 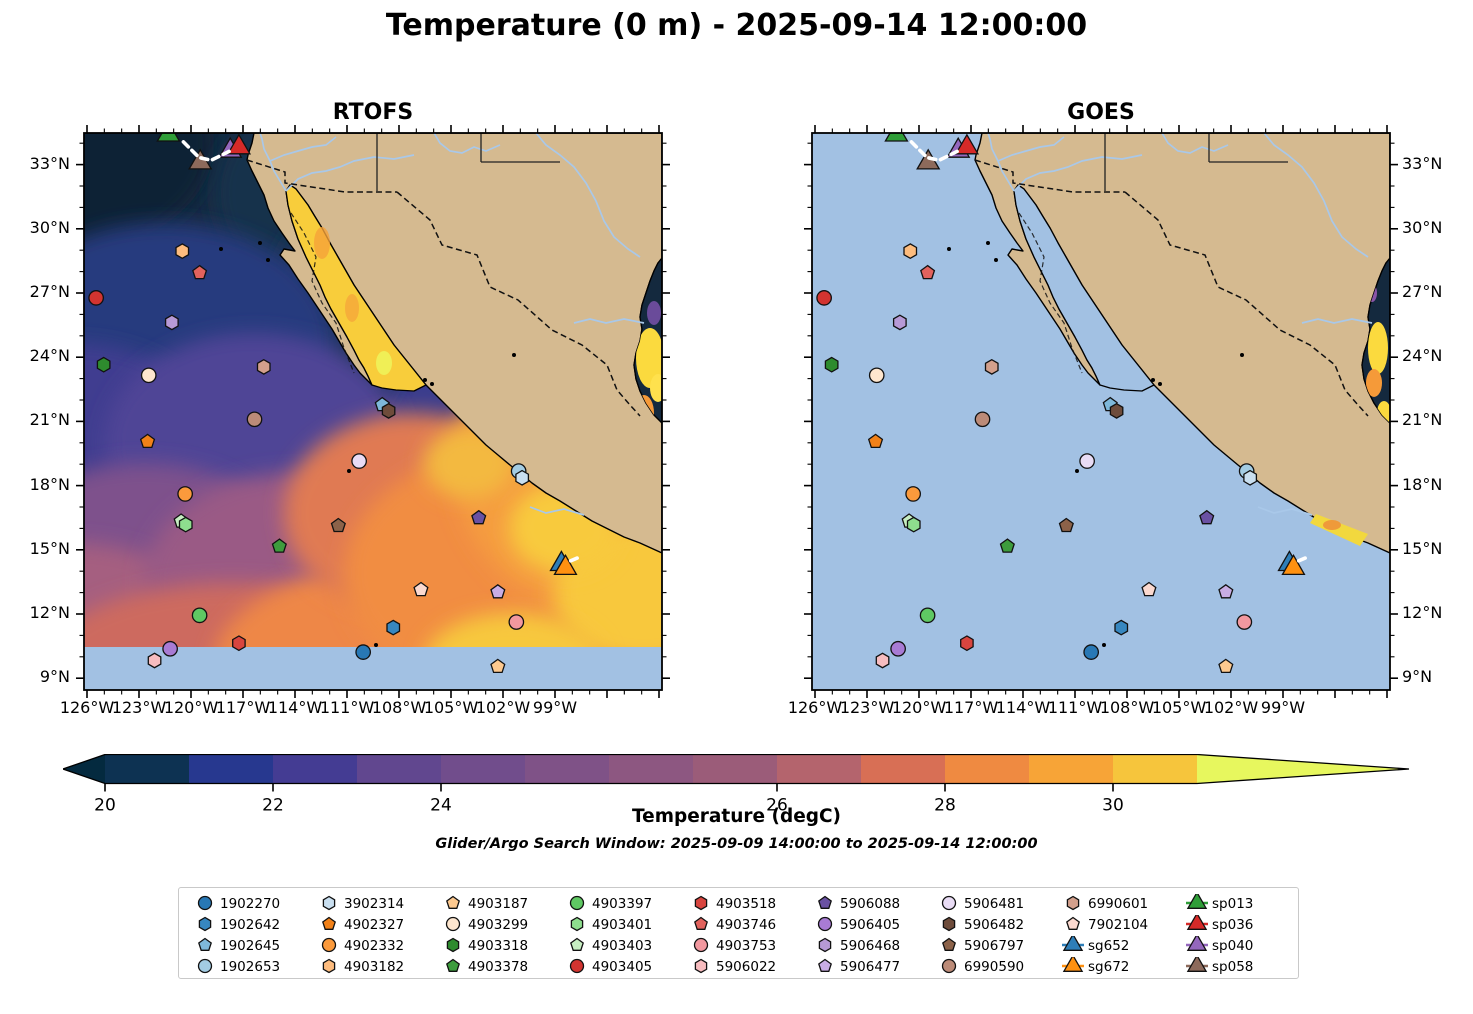 What do you see at coordinates (994, 925) in the screenshot?
I see `legend-entry-label: 5906482` at bounding box center [994, 925].